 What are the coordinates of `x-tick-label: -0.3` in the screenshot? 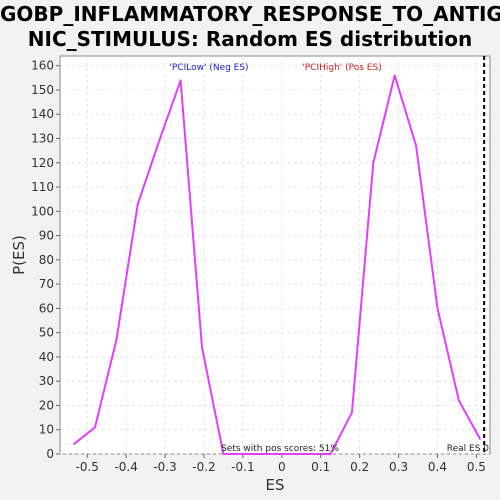 It's located at (164, 467).